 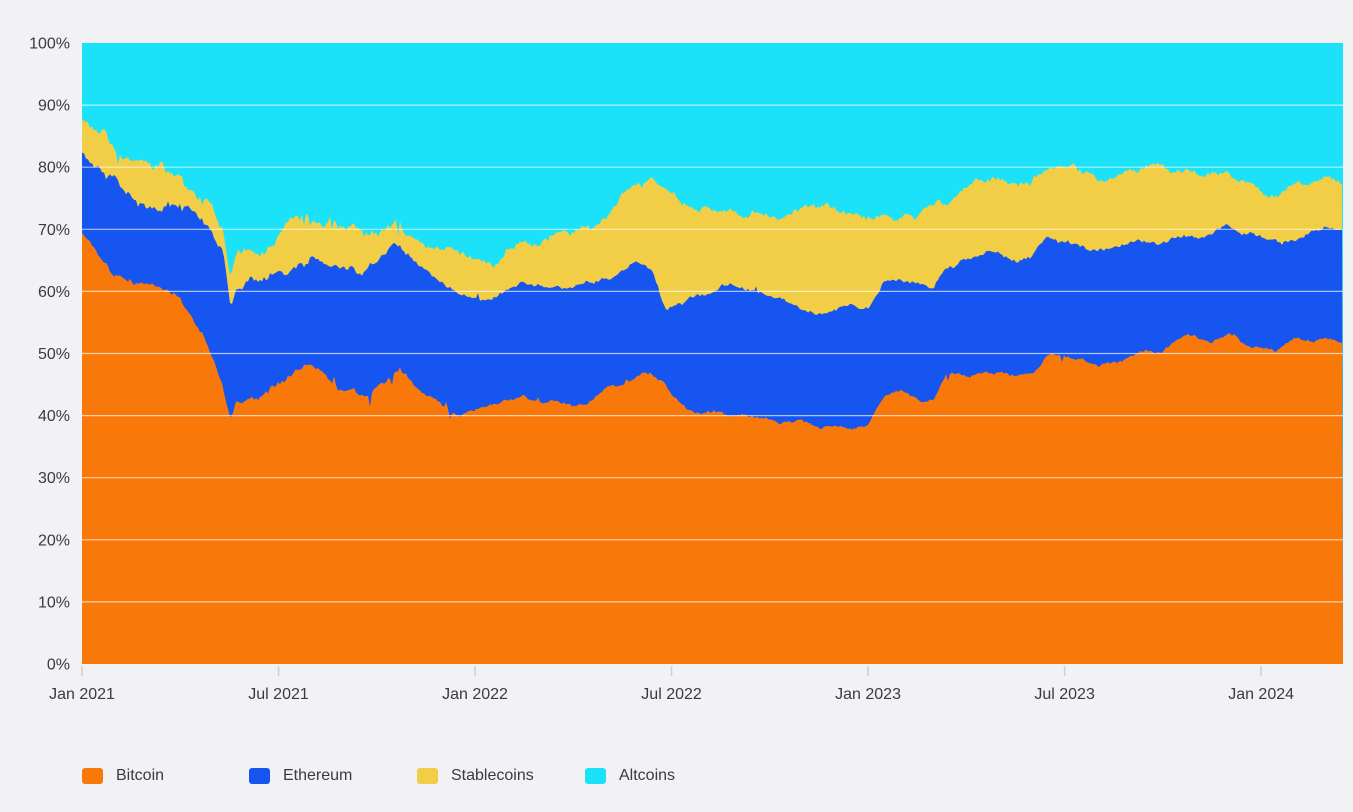 I want to click on y-tick-label: 30%, so click(x=54, y=478).